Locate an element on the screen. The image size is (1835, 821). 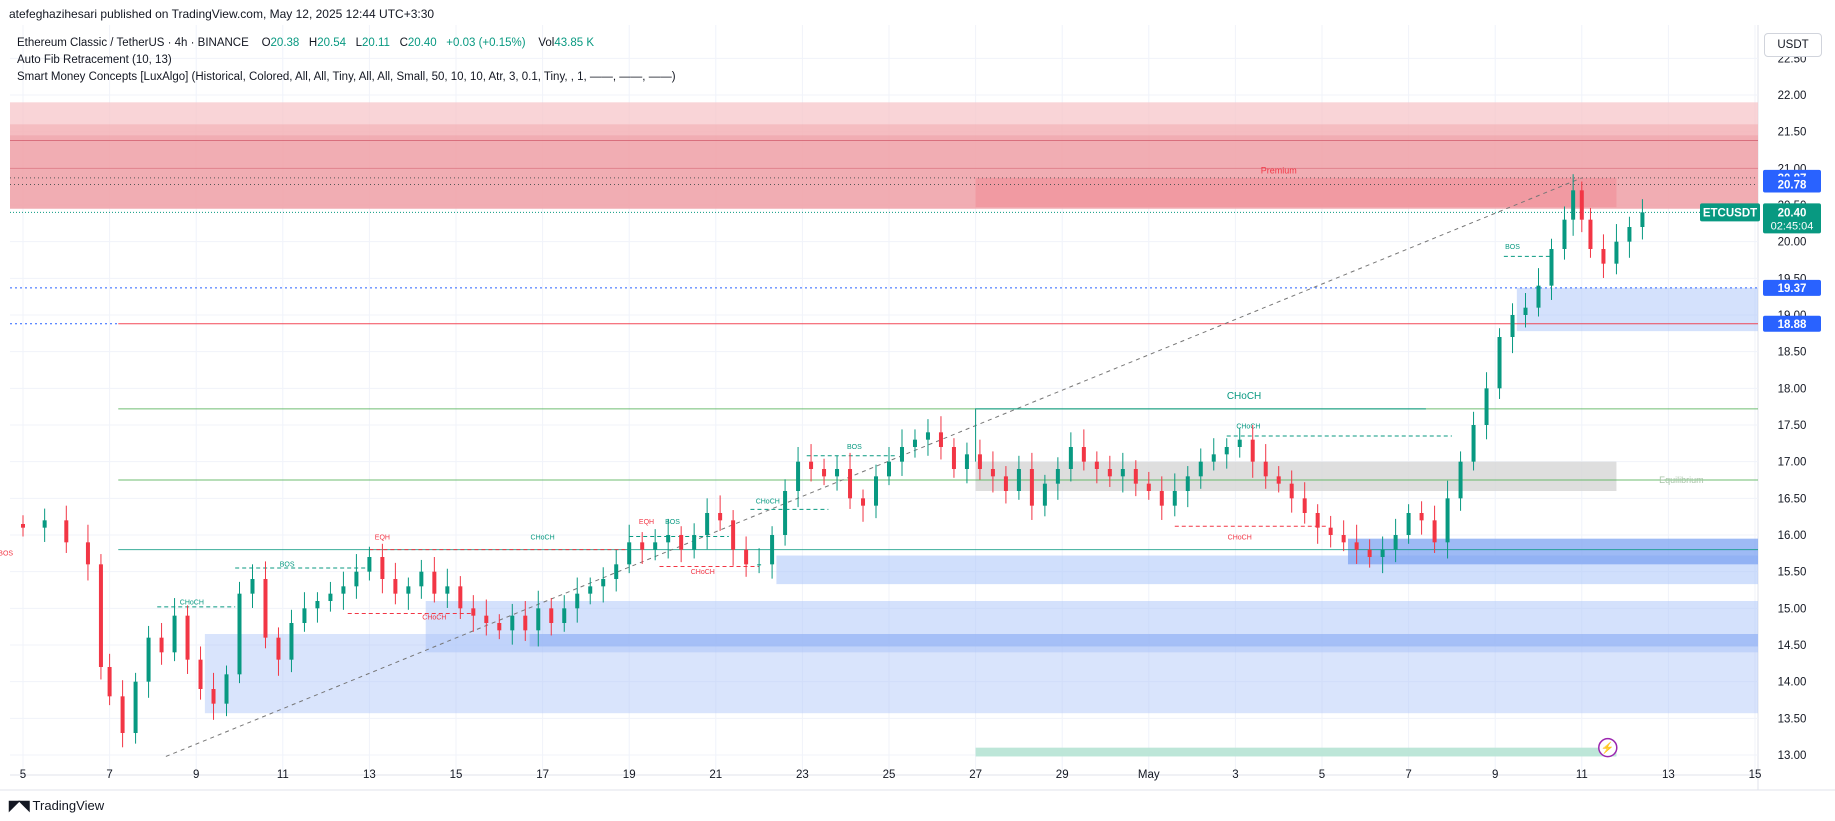
ohlc-change: +0.03 (+0.15%) is located at coordinates (486, 43).